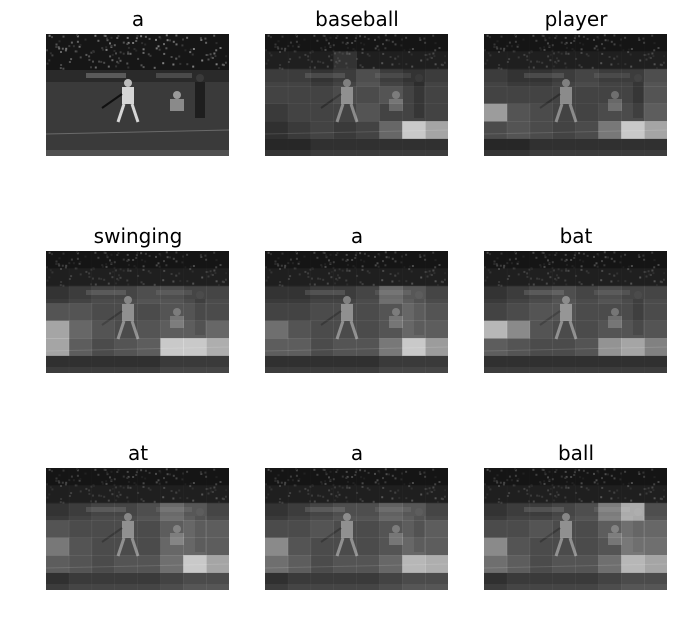 The width and height of the screenshot is (679, 624). I want to click on umpire-head, so click(200, 78).